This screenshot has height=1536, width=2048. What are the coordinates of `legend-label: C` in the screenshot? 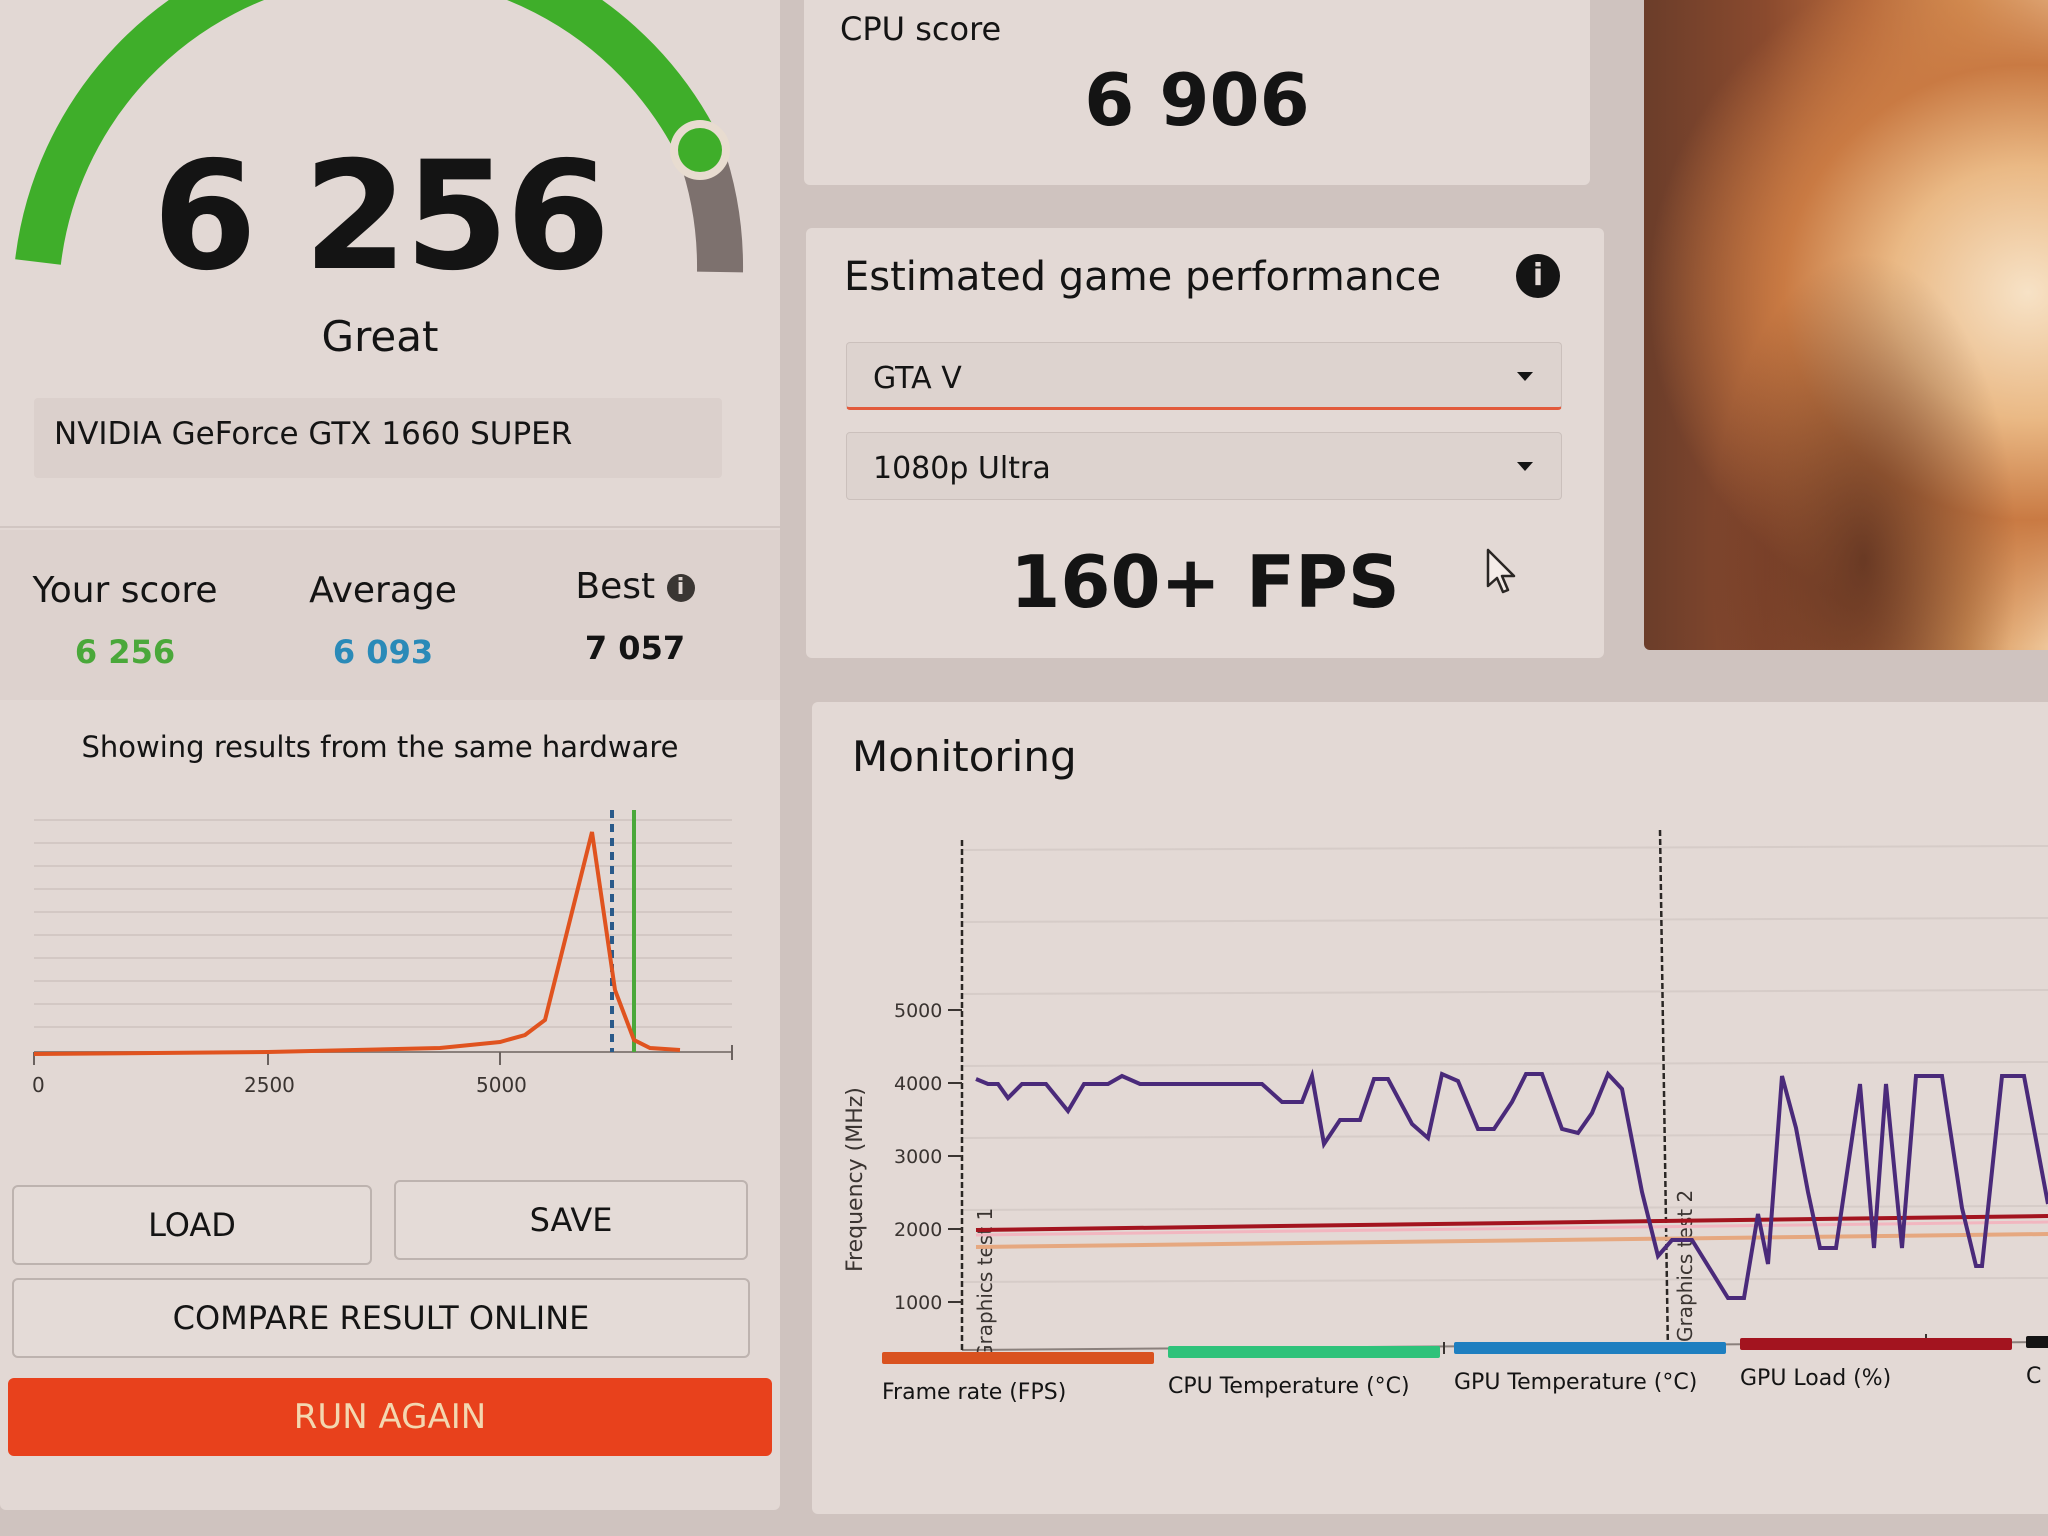 It's located at (2034, 1376).